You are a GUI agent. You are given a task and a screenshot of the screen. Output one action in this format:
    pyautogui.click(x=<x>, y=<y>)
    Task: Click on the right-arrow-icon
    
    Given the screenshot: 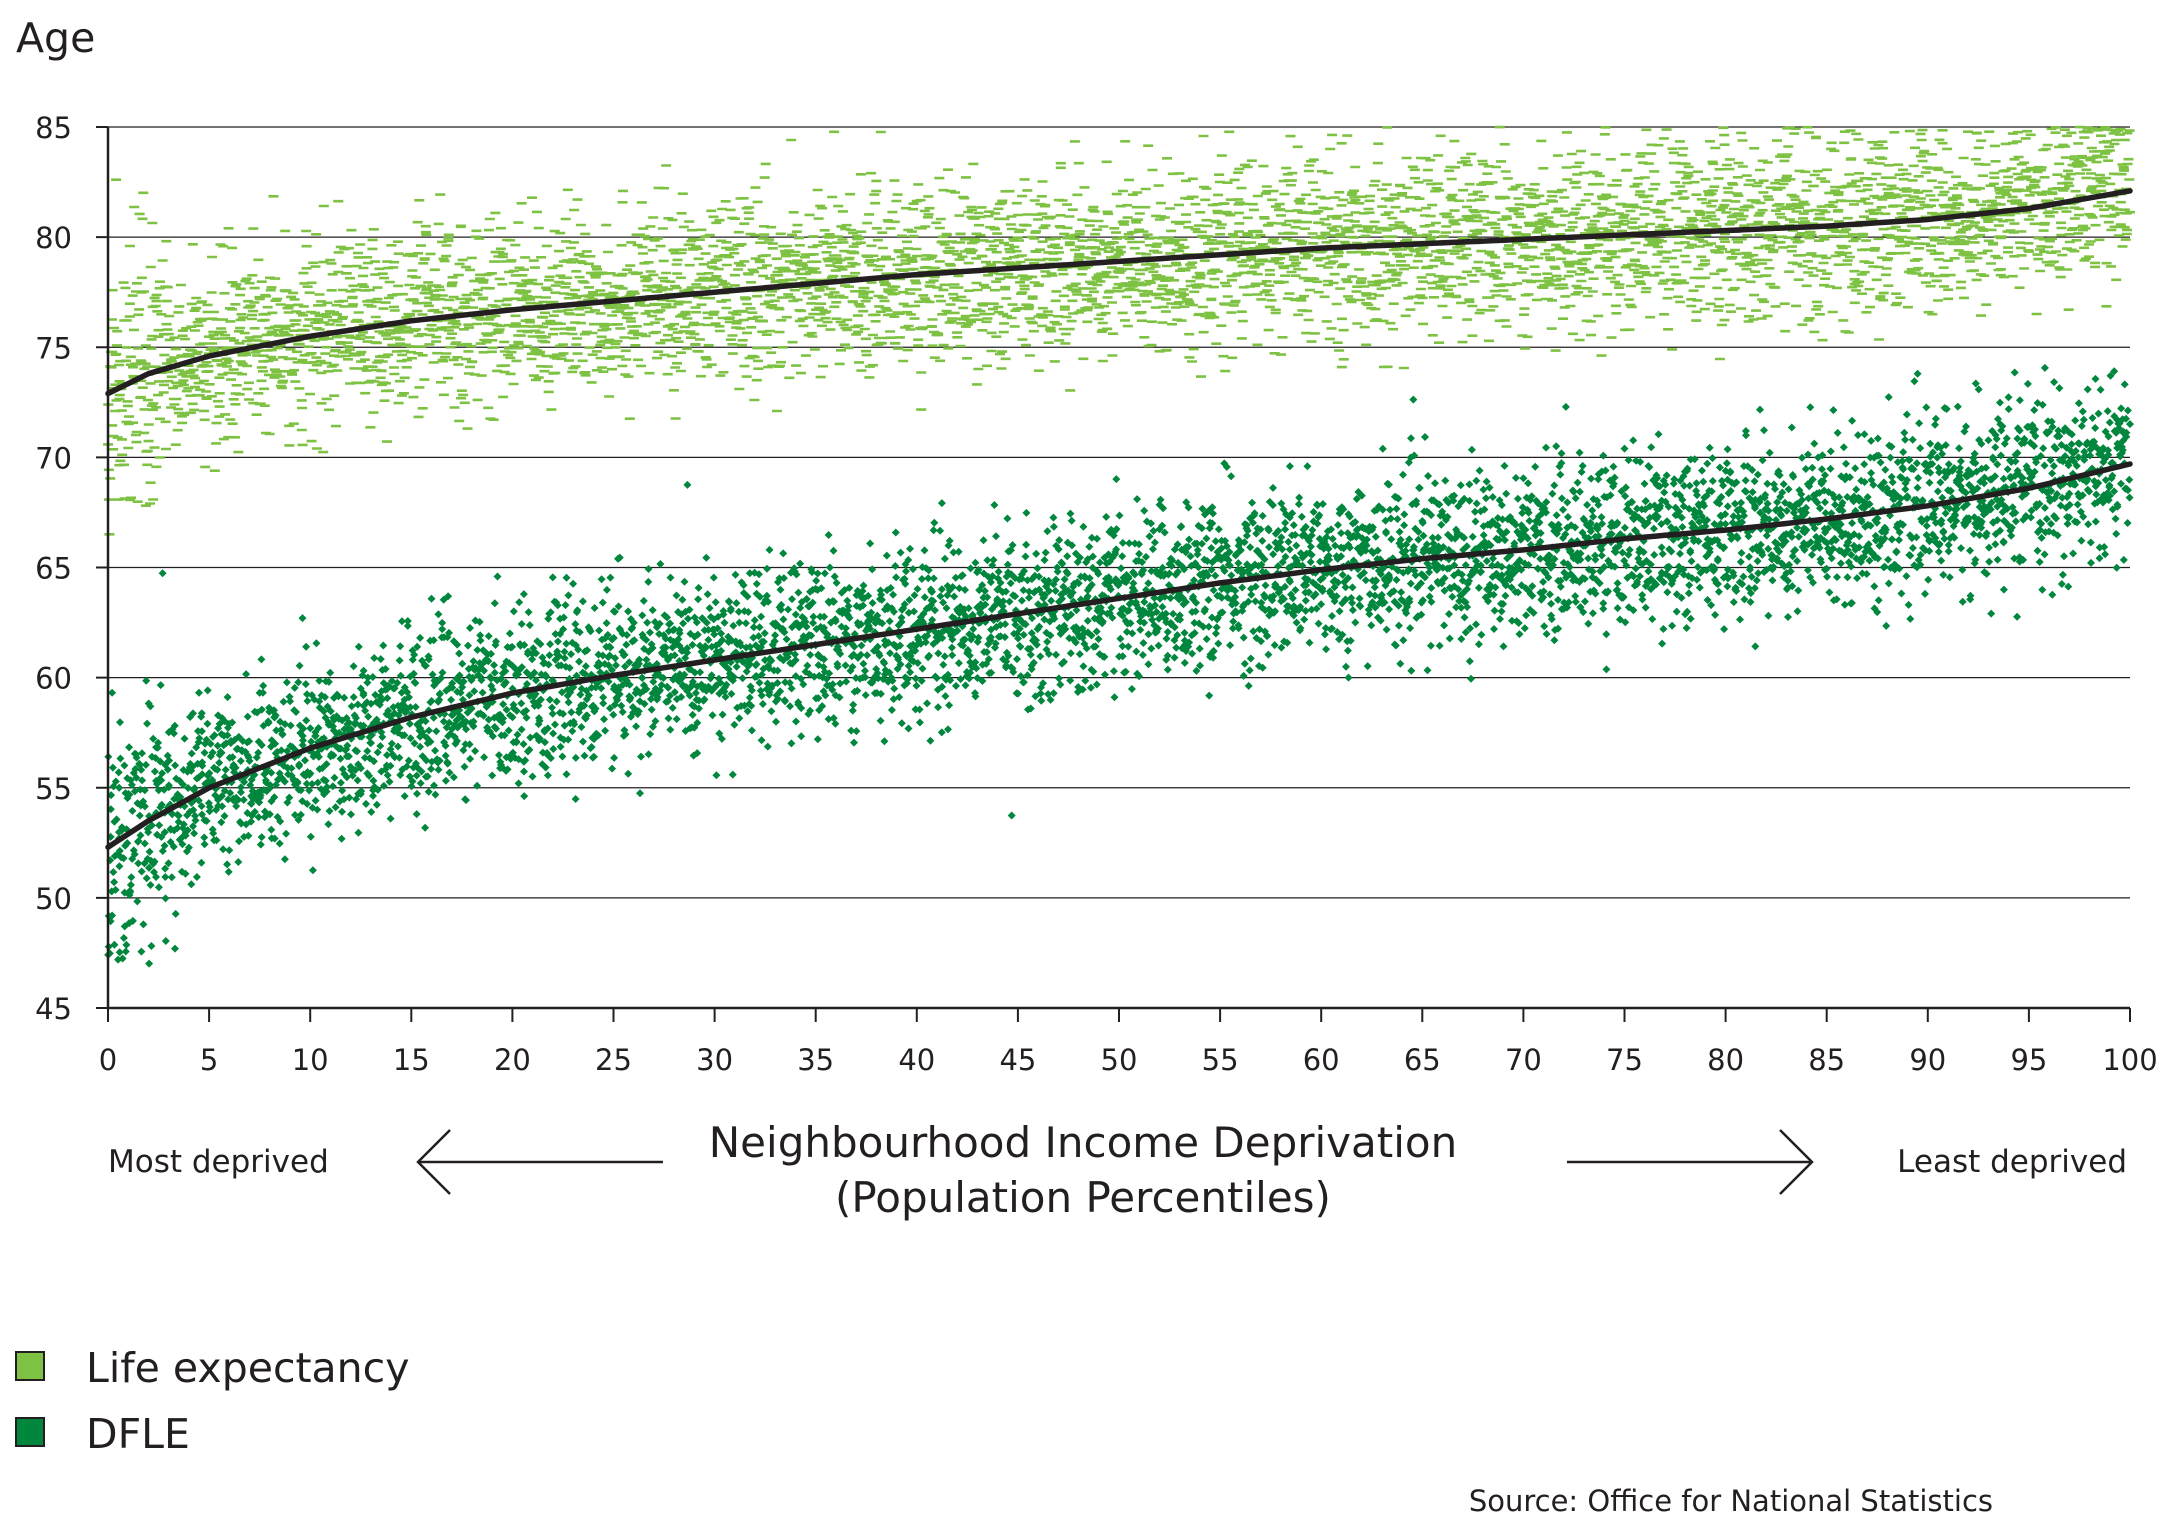 What is the action you would take?
    pyautogui.click(x=1690, y=1162)
    